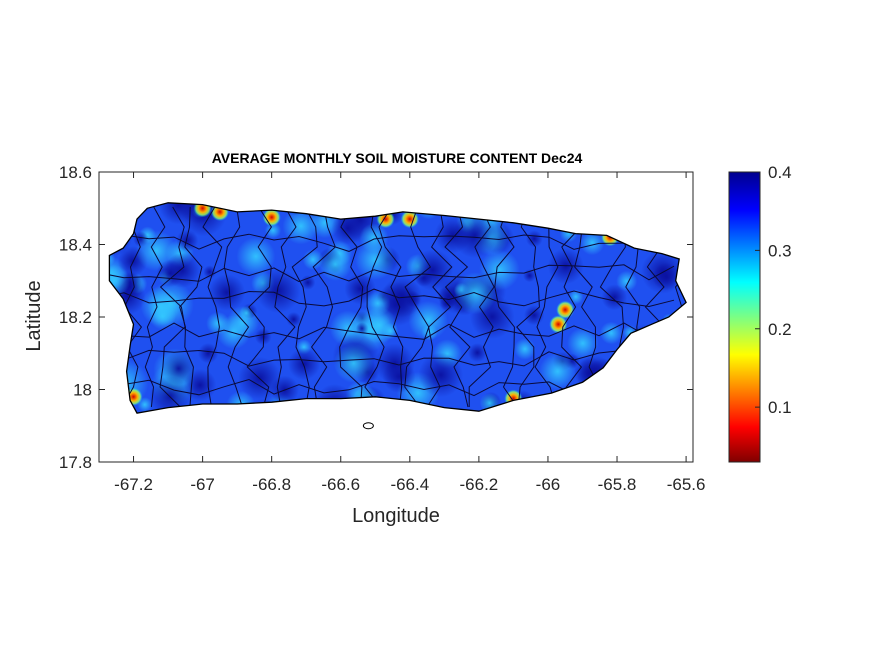  Describe the element at coordinates (368, 426) in the screenshot. I see `offshore-islet` at that location.